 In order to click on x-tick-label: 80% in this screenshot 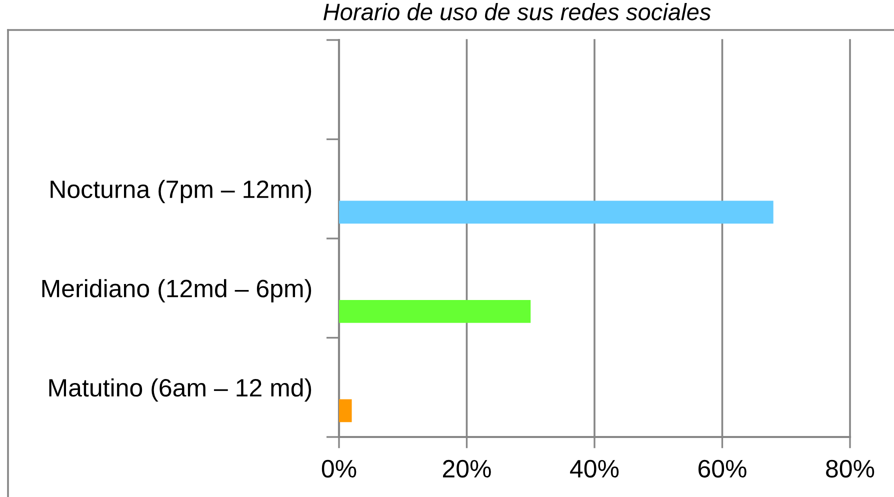, I will do `click(850, 469)`.